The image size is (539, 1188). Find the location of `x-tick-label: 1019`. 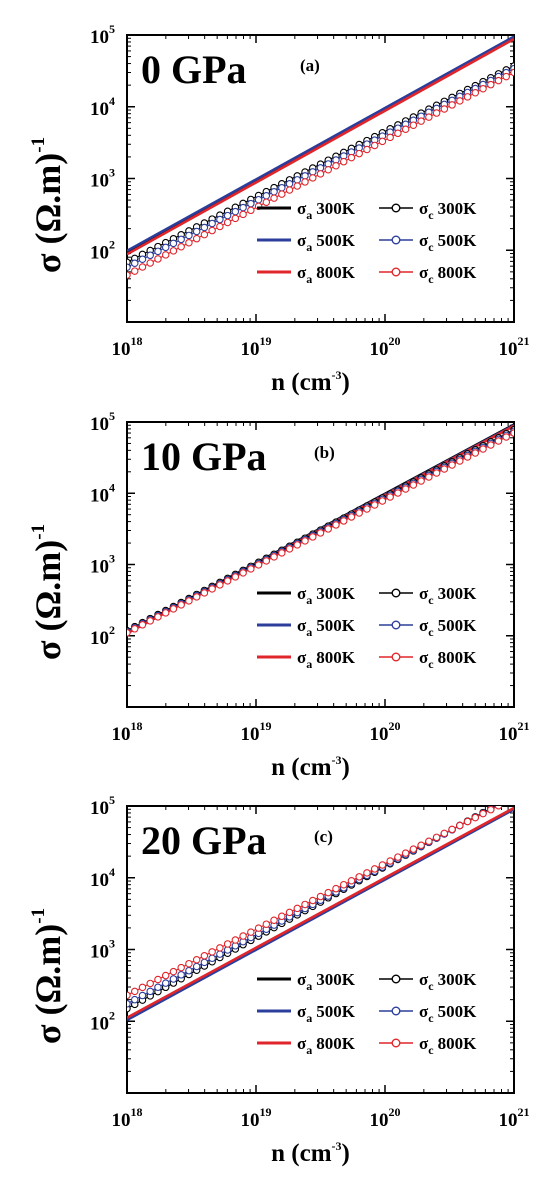

x-tick-label: 1019 is located at coordinates (256, 347).